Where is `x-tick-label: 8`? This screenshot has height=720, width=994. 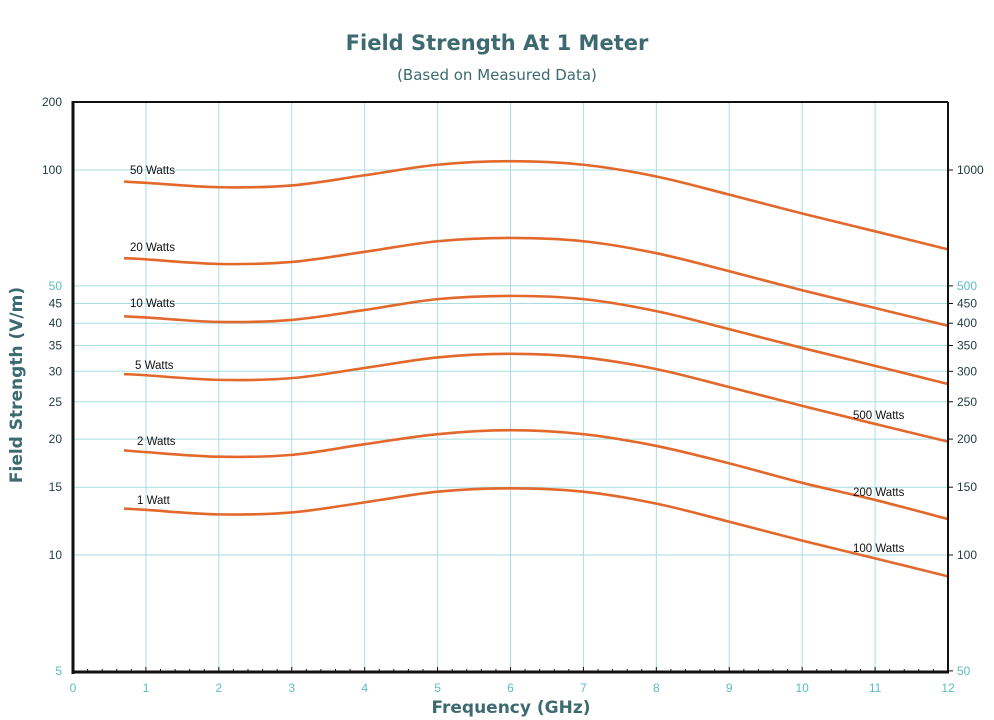 x-tick-label: 8 is located at coordinates (656, 688).